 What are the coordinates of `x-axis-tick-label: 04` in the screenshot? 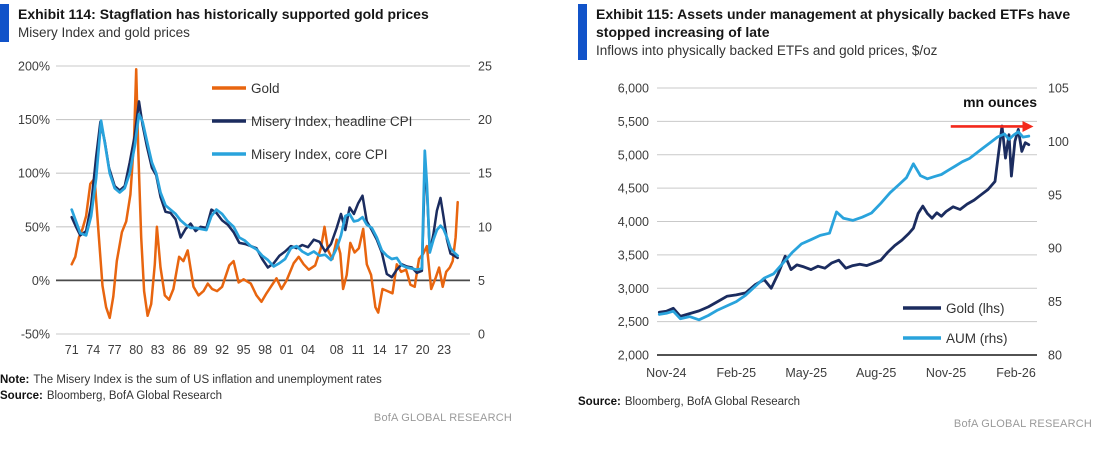 It's located at (308, 350).